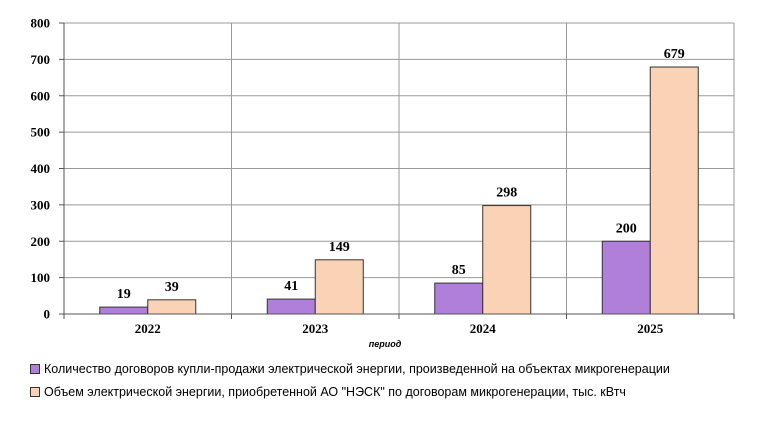 The height and width of the screenshot is (436, 764). I want to click on x-axis-label: период, so click(385, 344).